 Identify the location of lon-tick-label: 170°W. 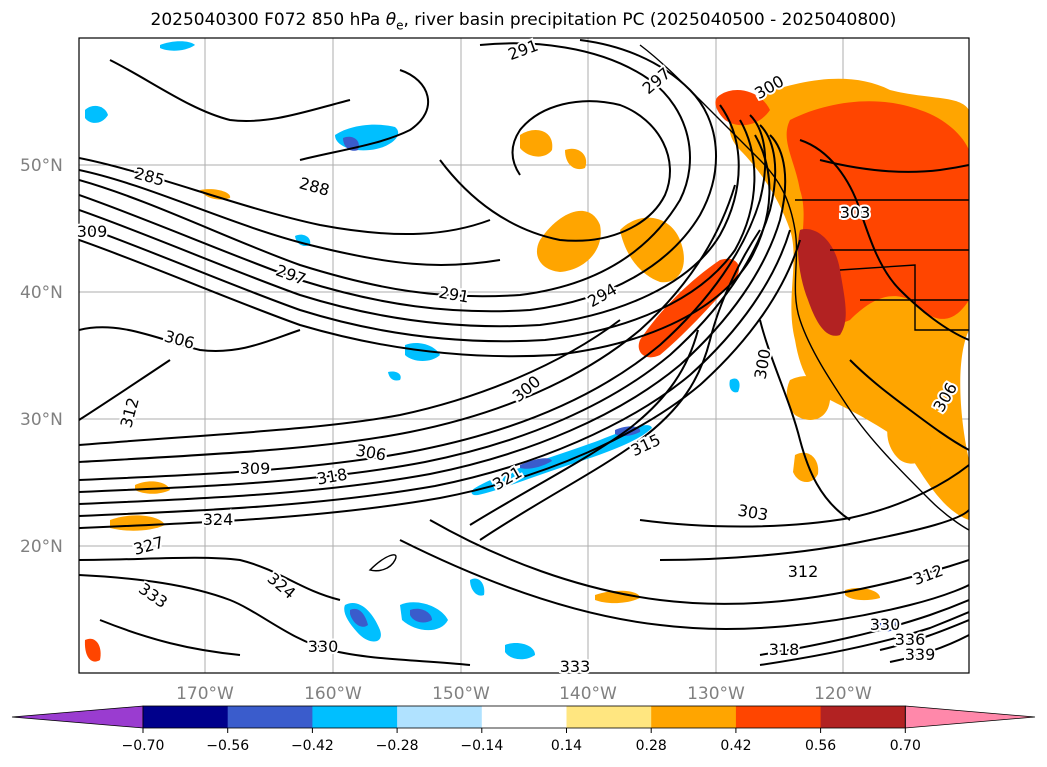
(205, 694).